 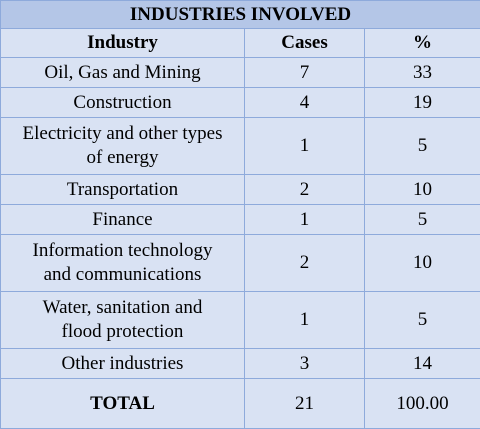 What do you see at coordinates (305, 364) in the screenshot?
I see `cases-cell: 3` at bounding box center [305, 364].